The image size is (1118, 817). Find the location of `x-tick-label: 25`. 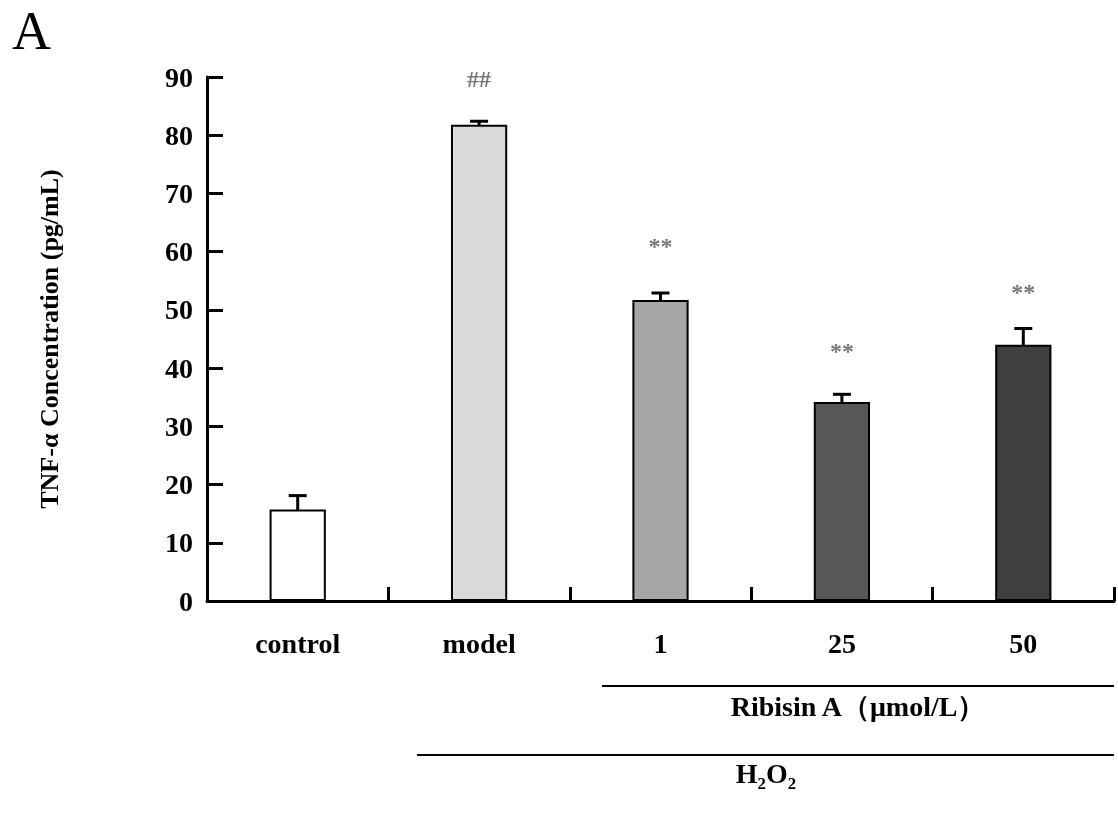

x-tick-label: 25 is located at coordinates (841, 643).